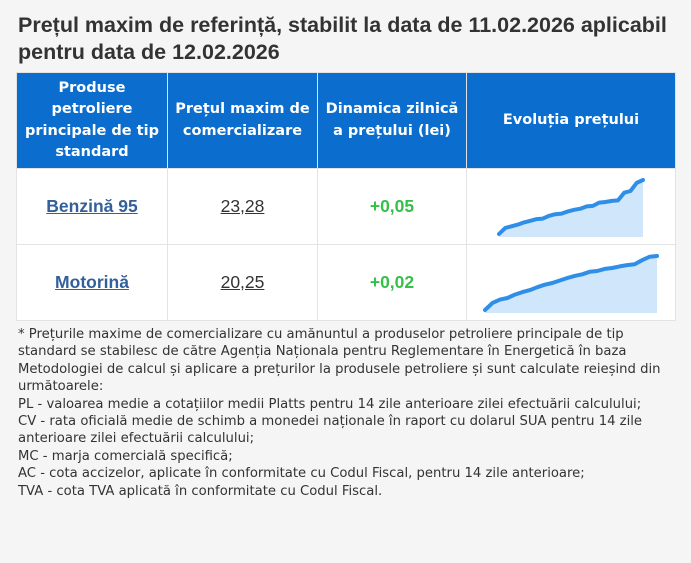 The image size is (691, 563). I want to click on price-value: 20,25, so click(242, 282).